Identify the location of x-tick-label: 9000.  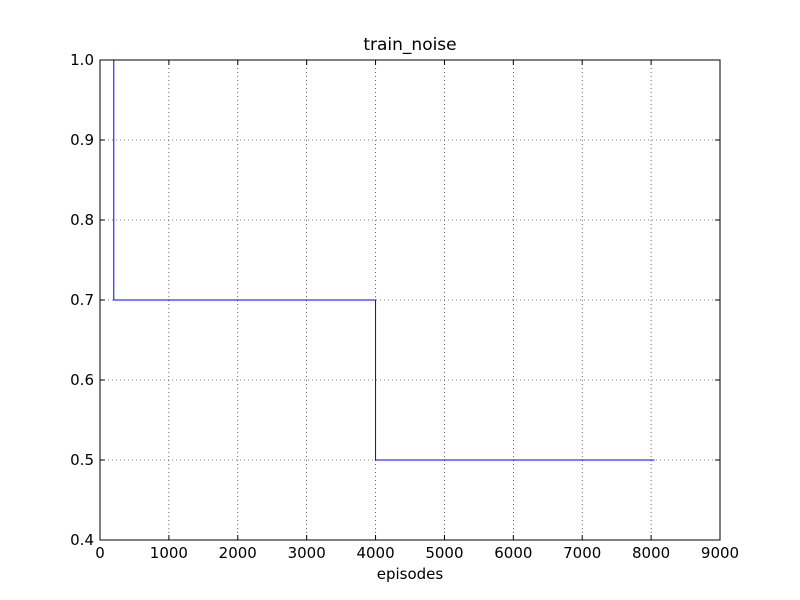
(720, 553).